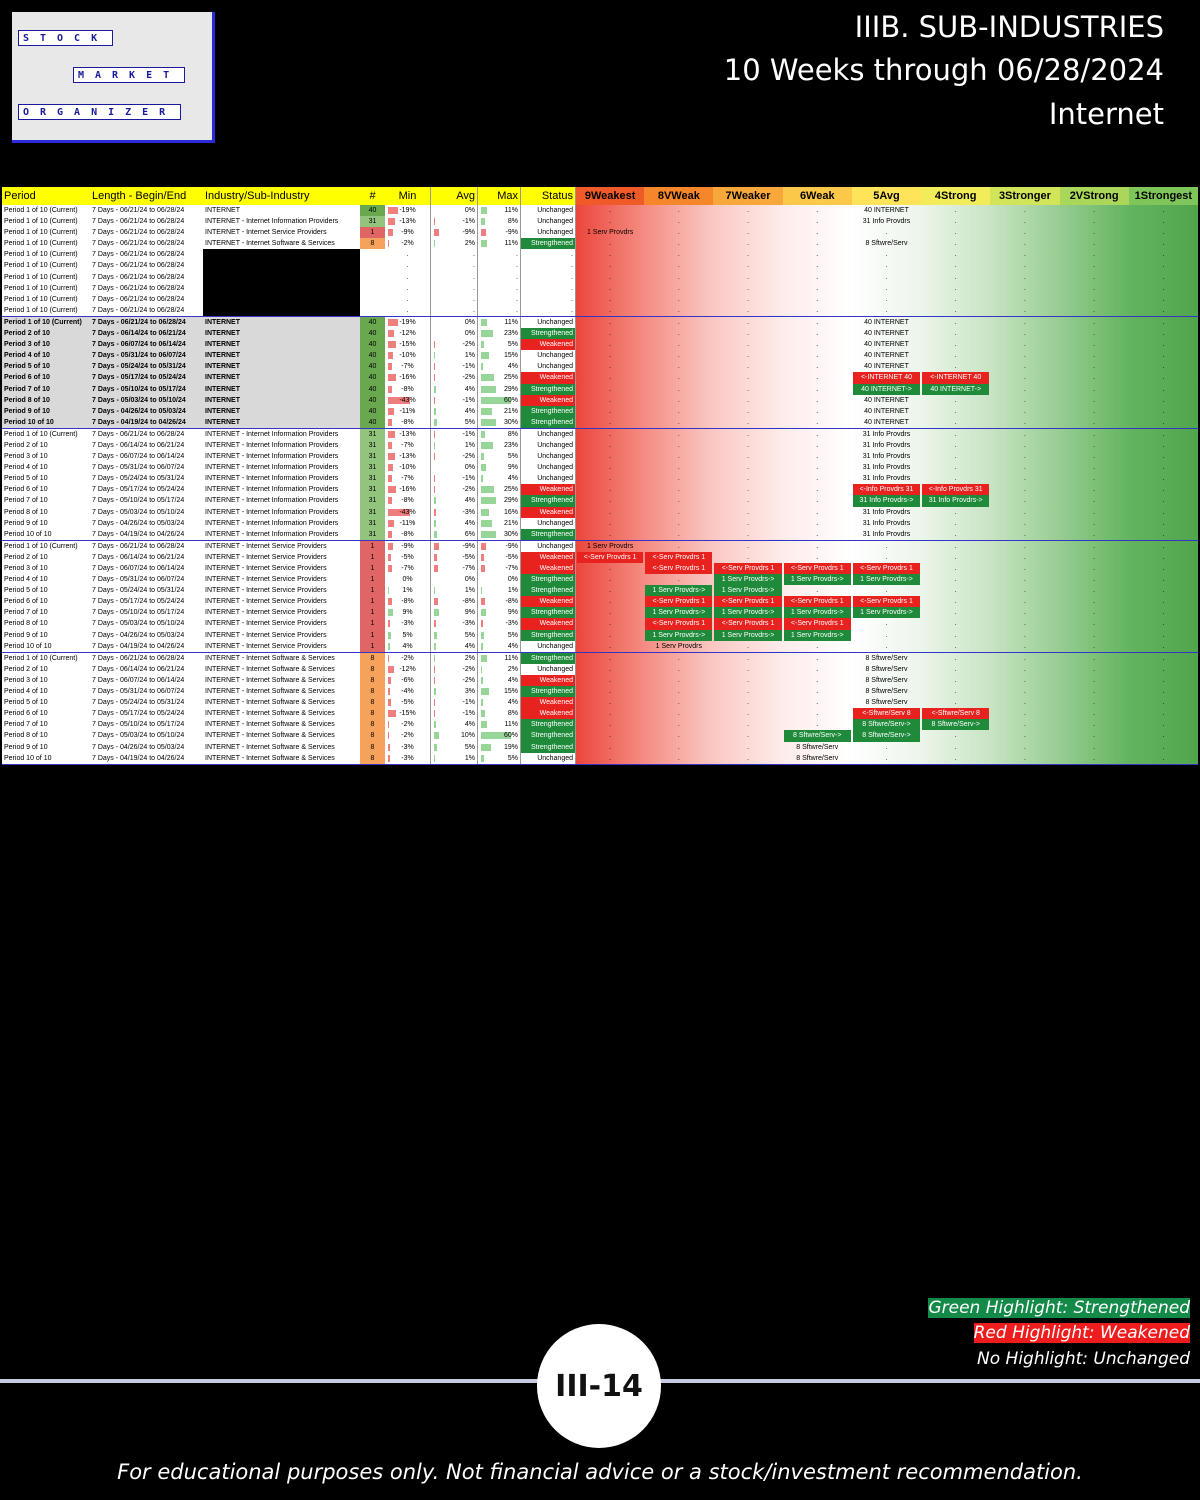 The width and height of the screenshot is (1200, 1500). I want to click on highlight: <-Serv Provdrs 1, so click(748, 569).